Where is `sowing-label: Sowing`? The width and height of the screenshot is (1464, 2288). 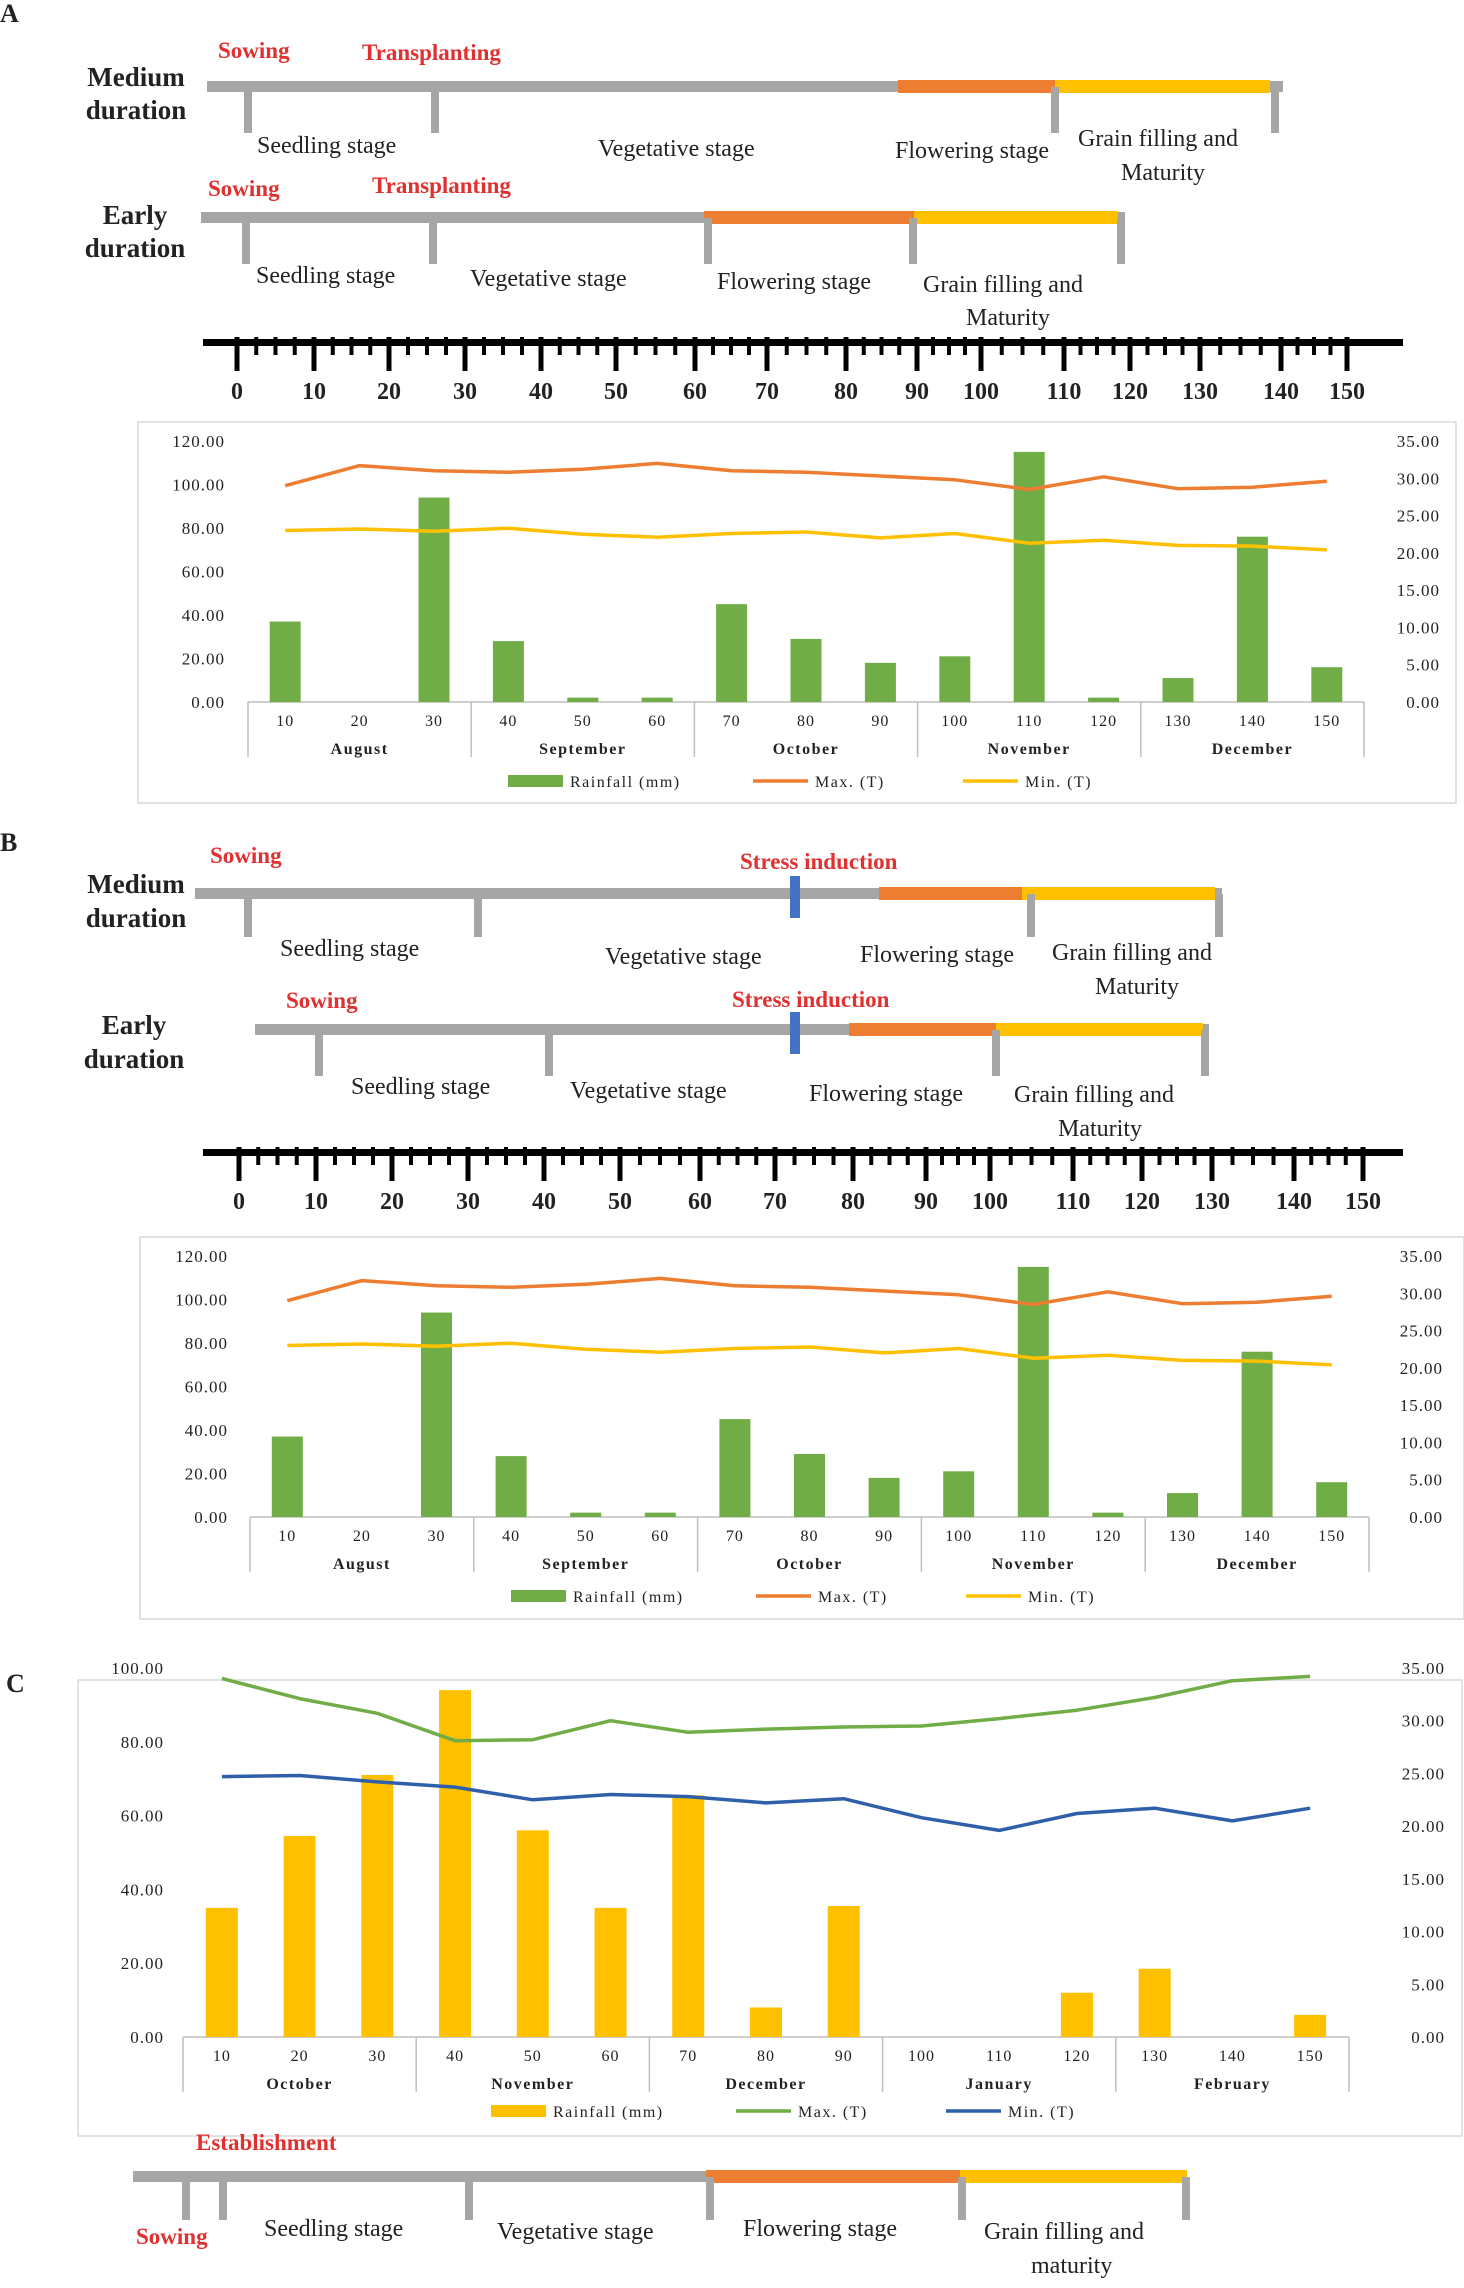 sowing-label: Sowing is located at coordinates (254, 50).